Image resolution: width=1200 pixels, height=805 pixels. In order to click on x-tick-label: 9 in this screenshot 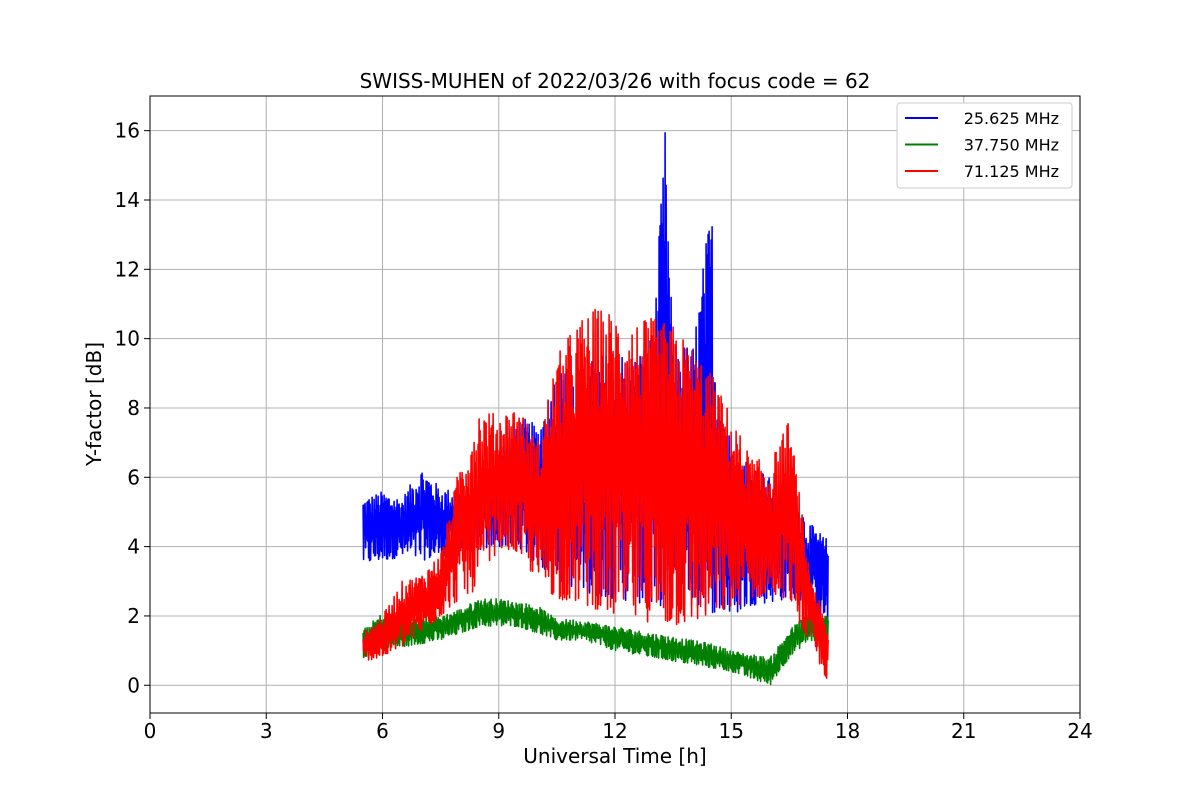, I will do `click(498, 731)`.